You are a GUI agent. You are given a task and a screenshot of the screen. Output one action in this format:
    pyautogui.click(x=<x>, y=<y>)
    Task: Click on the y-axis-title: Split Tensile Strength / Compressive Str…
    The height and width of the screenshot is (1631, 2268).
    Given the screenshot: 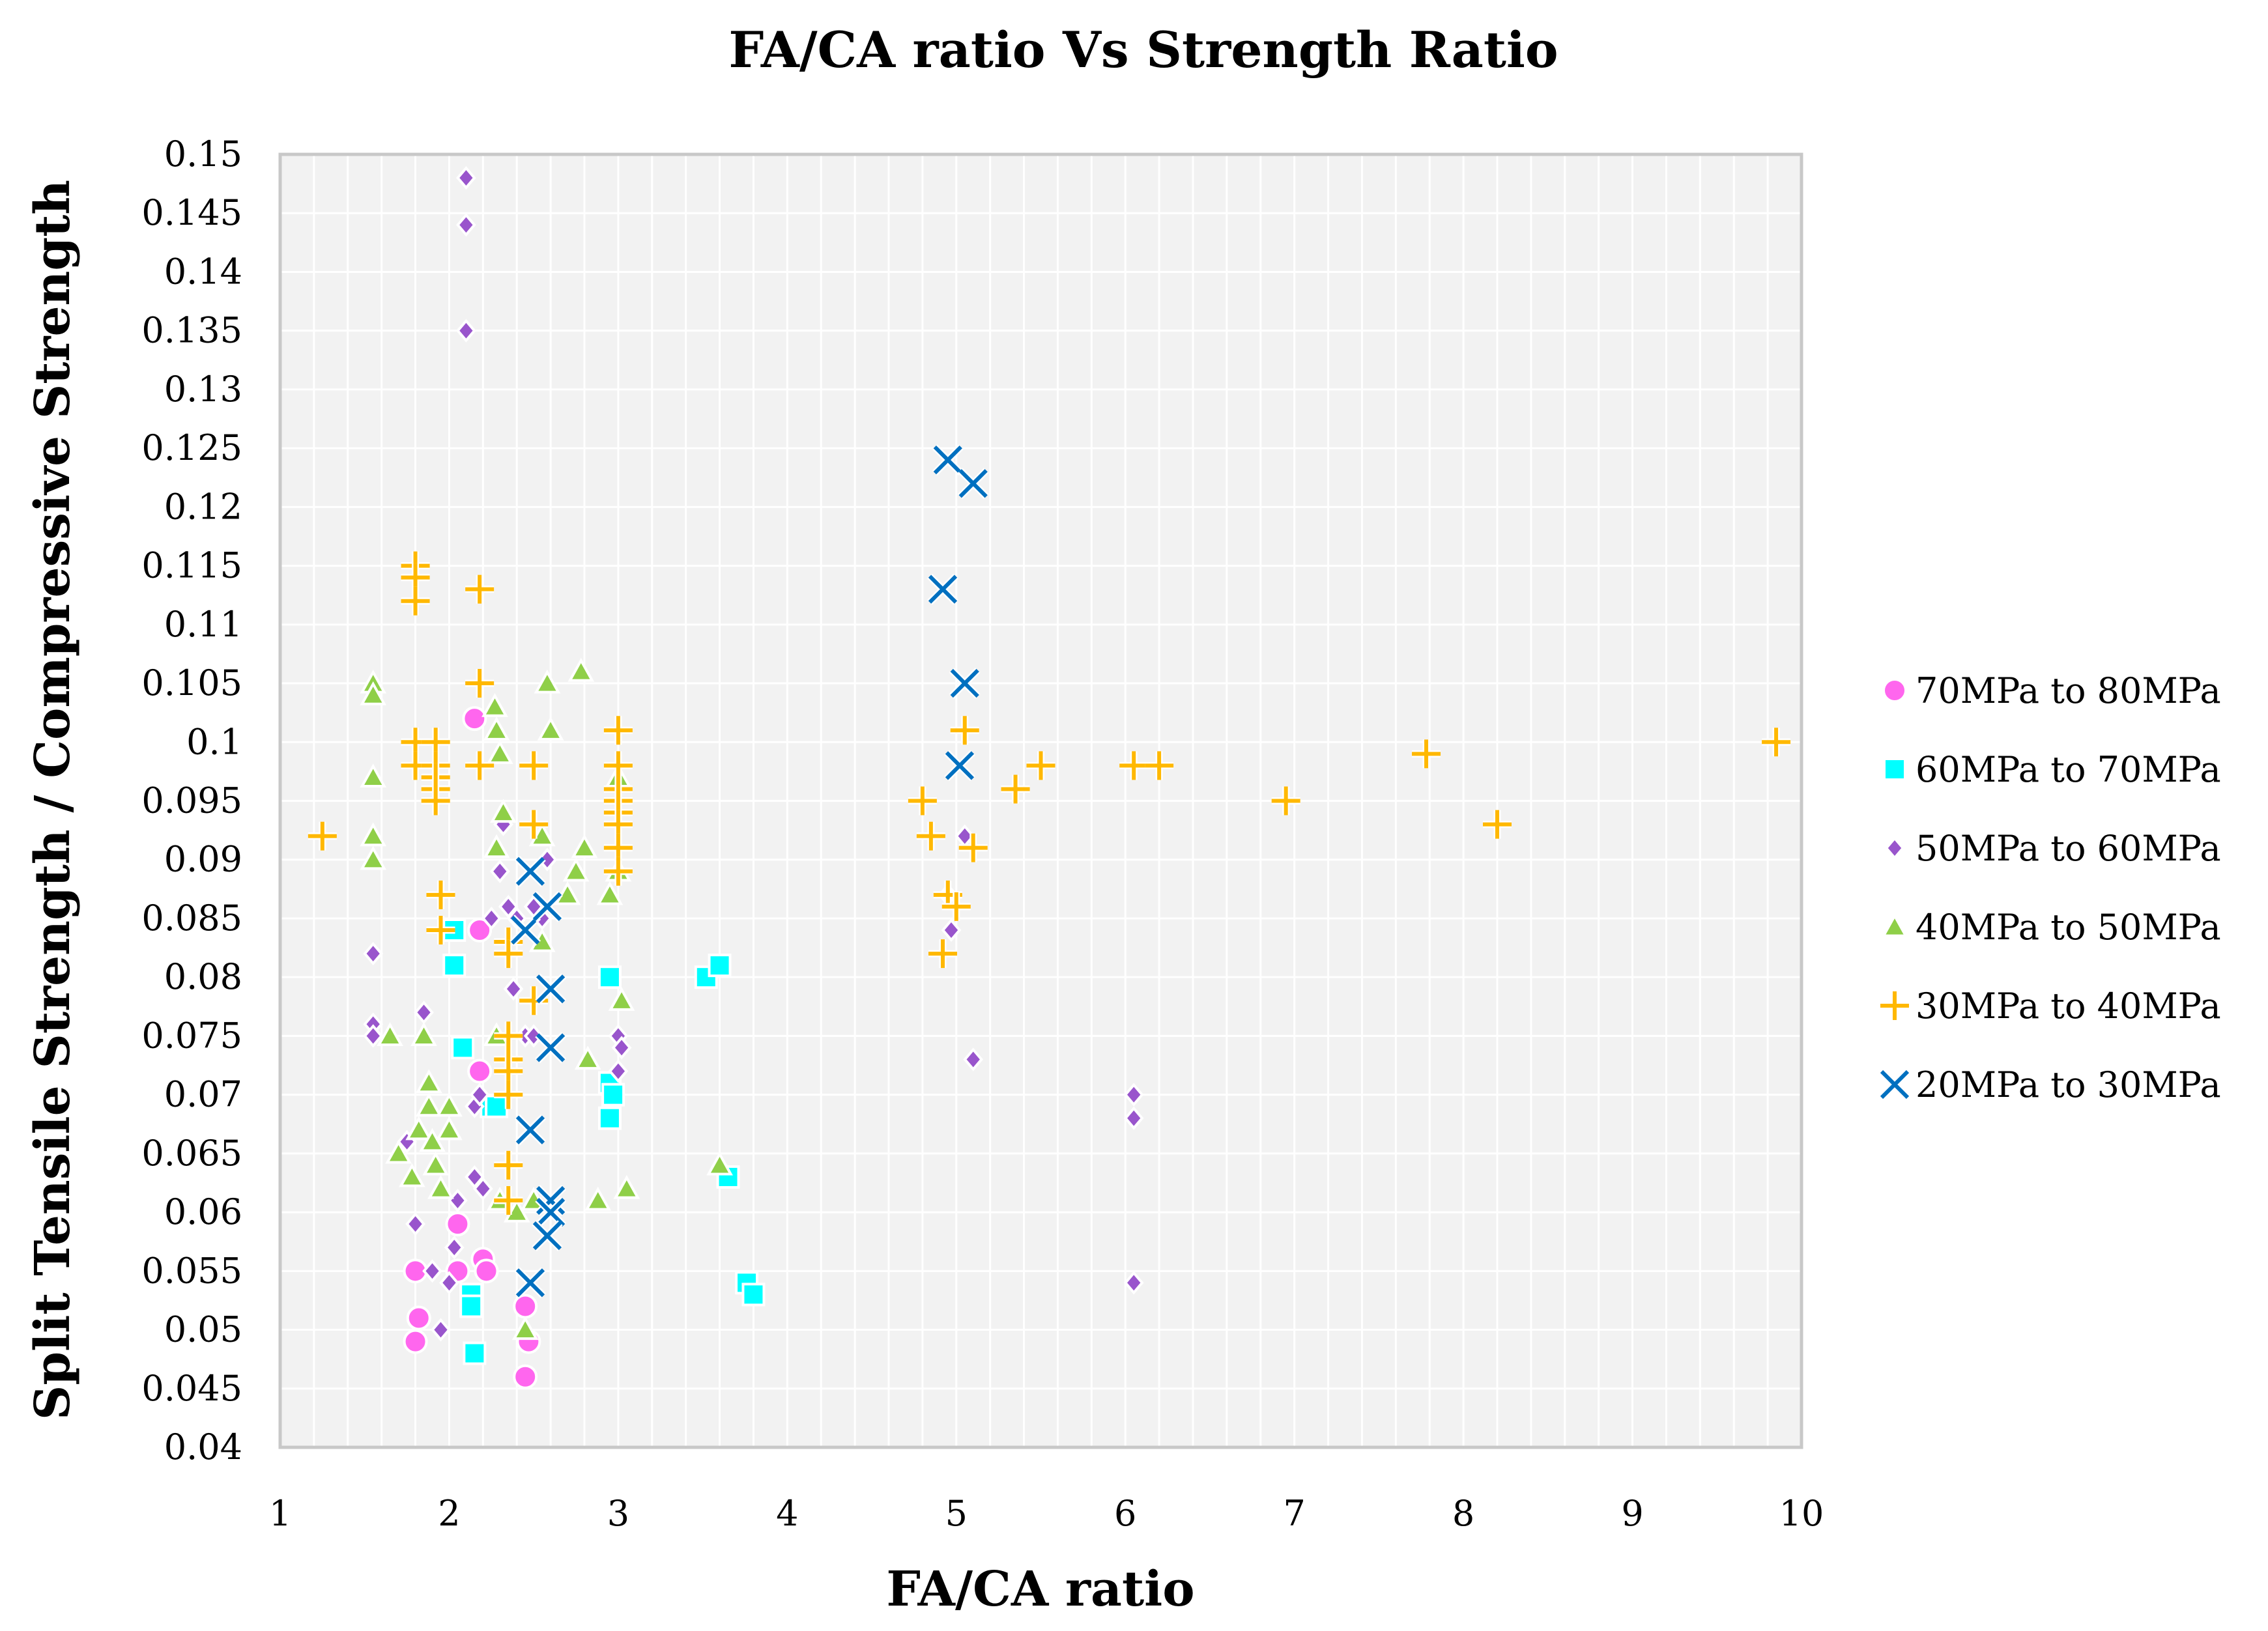 What is the action you would take?
    pyautogui.click(x=53, y=800)
    